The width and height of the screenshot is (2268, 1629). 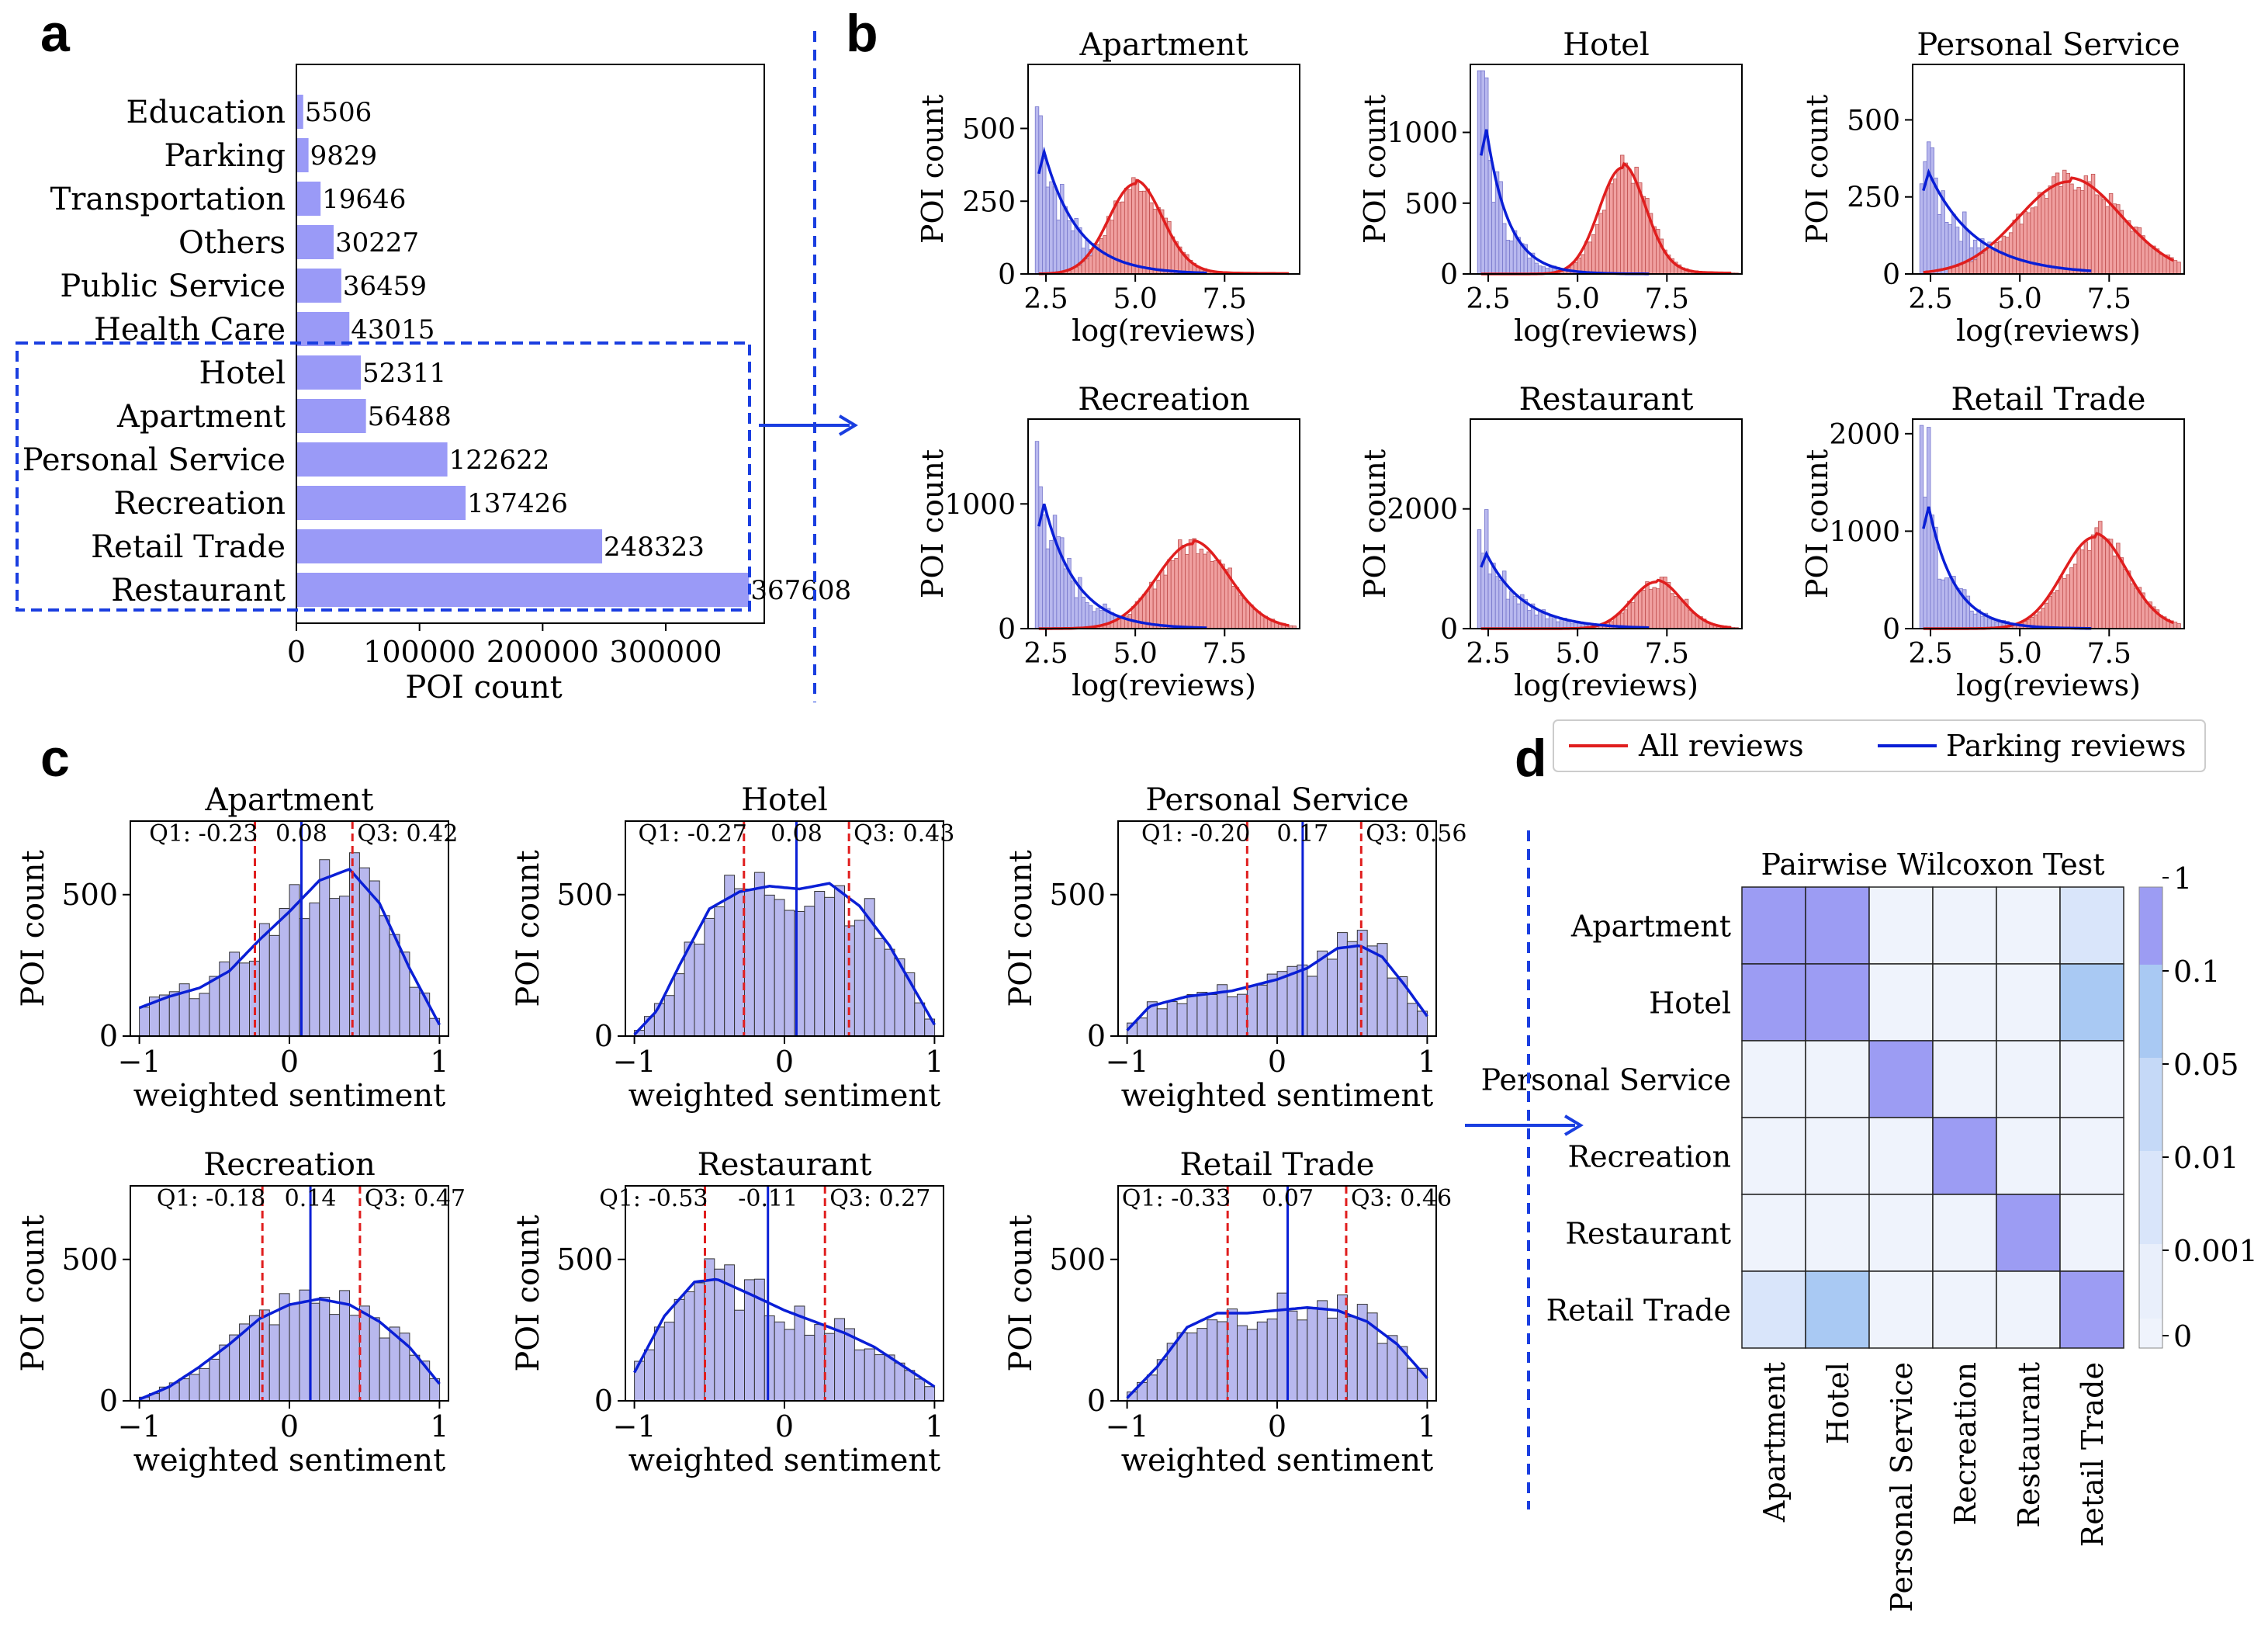 What do you see at coordinates (785, 1426) in the screenshot?
I see `x-tick-label: 0` at bounding box center [785, 1426].